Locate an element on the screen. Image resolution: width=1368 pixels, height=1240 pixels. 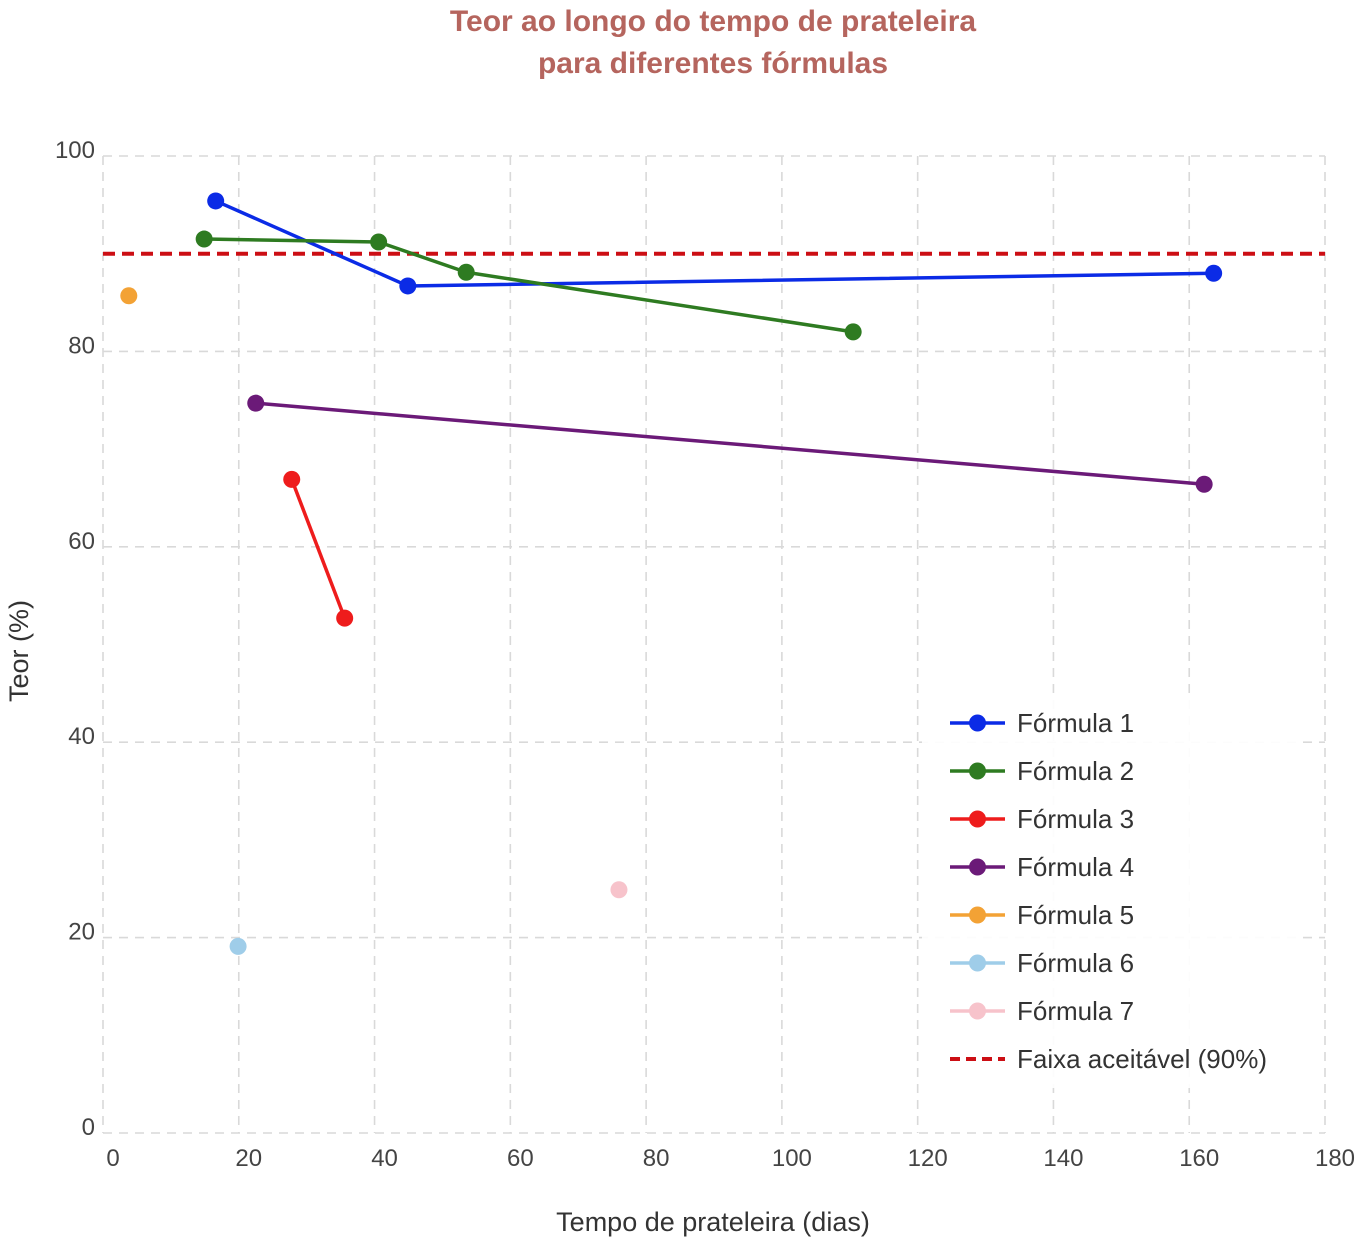
legend-entry: Fórmula 6 is located at coordinates (1042, 963).